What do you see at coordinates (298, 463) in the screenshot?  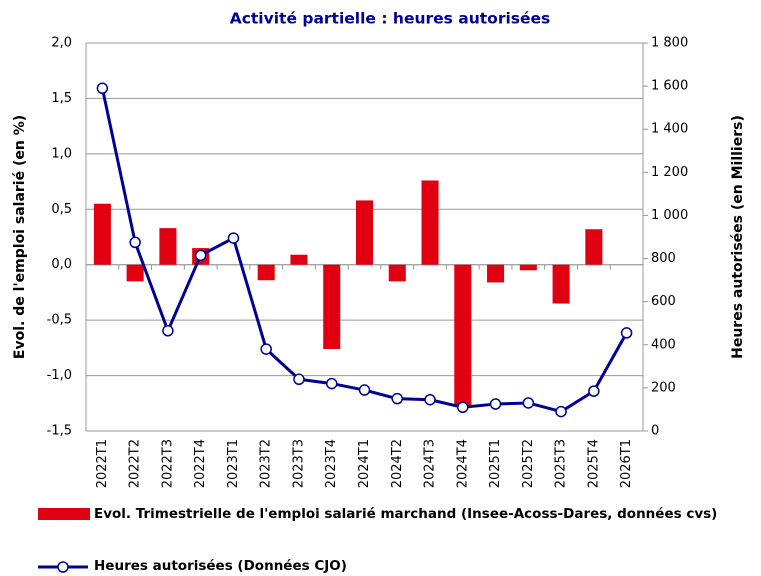 I see `x-tick-label: 2023T3` at bounding box center [298, 463].